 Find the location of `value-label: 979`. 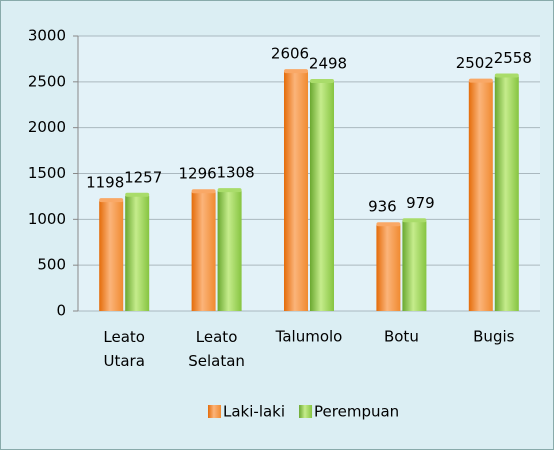

value-label: 979 is located at coordinates (420, 203).